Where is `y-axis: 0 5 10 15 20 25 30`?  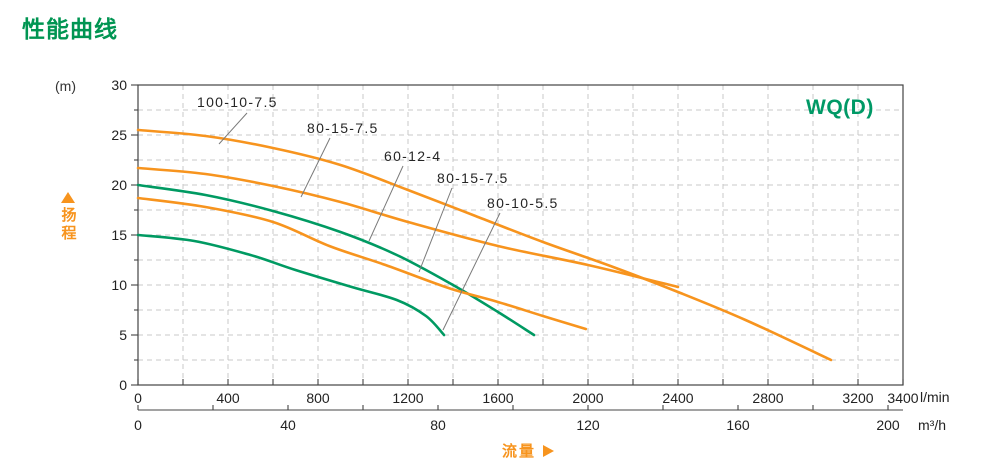
y-axis: 0 5 10 15 20 25 30 is located at coordinates (124, 235).